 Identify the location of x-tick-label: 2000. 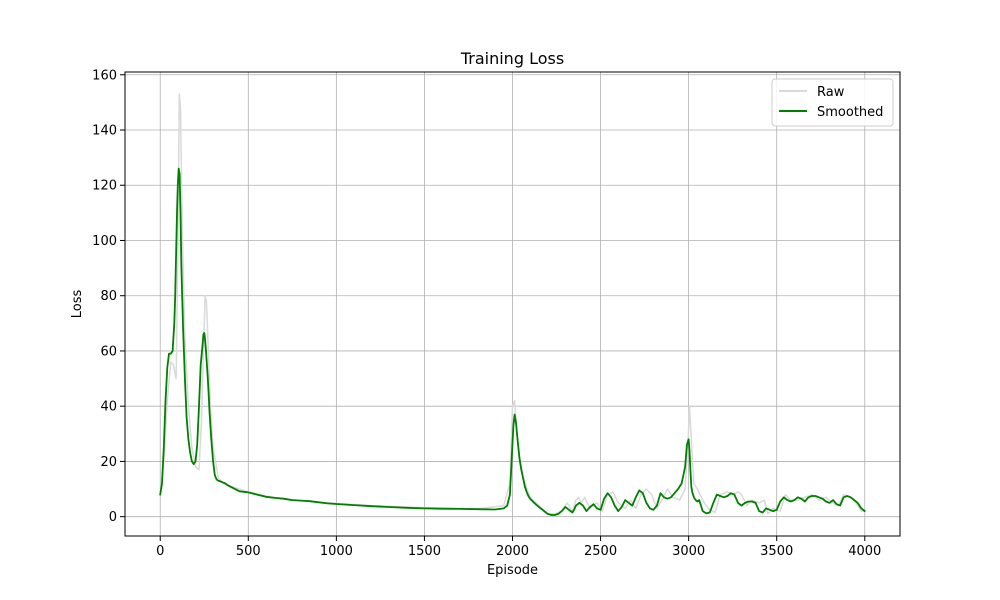
(512, 551).